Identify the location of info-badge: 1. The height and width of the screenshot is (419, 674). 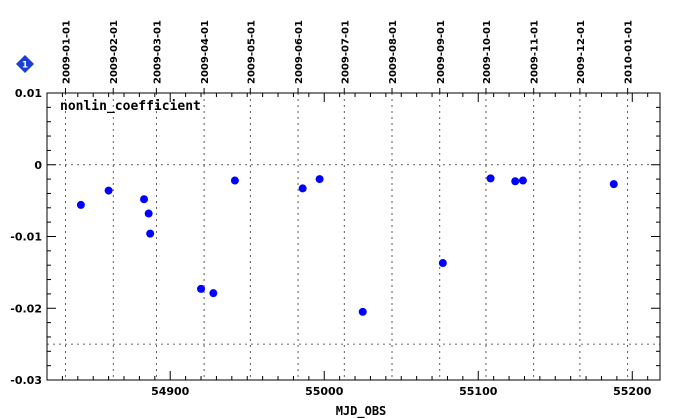
(25, 64).